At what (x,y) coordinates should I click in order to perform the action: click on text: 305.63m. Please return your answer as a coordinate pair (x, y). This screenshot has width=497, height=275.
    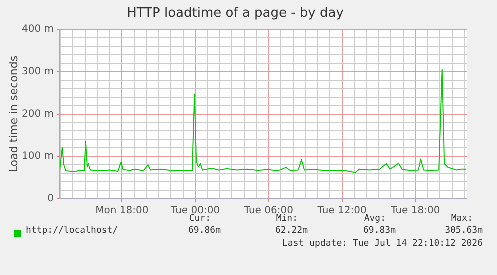
    Looking at the image, I should click on (463, 231).